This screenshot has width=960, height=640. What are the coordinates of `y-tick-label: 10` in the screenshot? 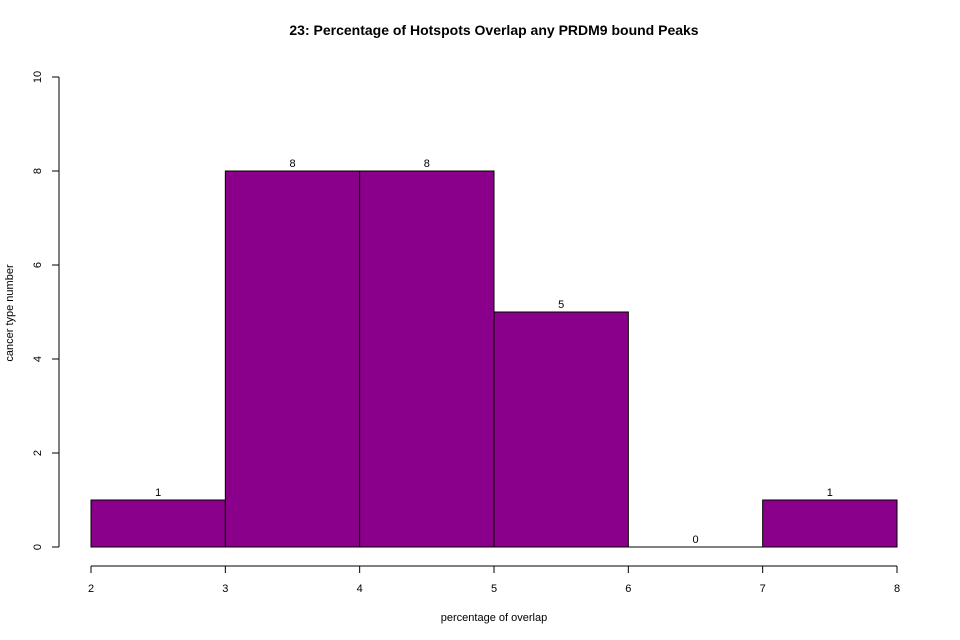 It's located at (38, 77).